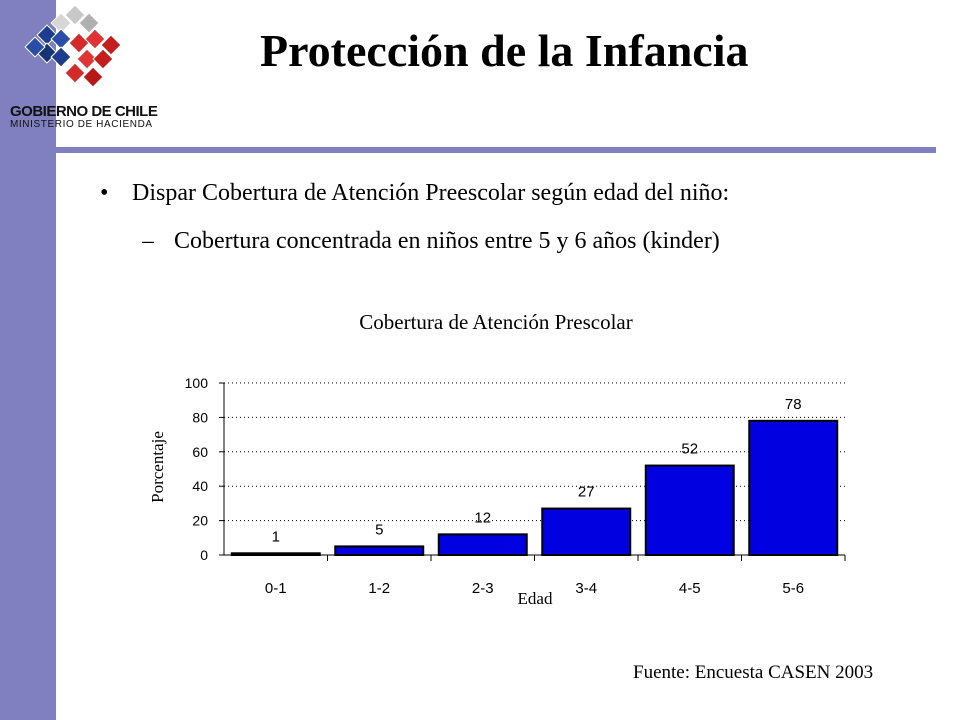  What do you see at coordinates (200, 417) in the screenshot?
I see `y-tick-label: 80` at bounding box center [200, 417].